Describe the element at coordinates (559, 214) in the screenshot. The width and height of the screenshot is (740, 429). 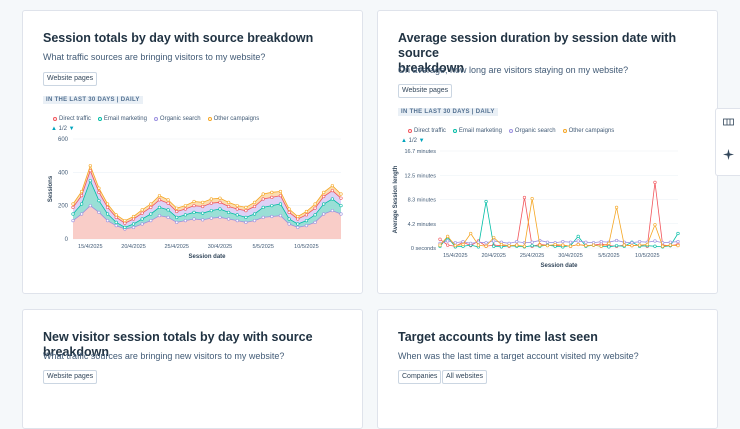
I see `line-direct-traffic` at that location.